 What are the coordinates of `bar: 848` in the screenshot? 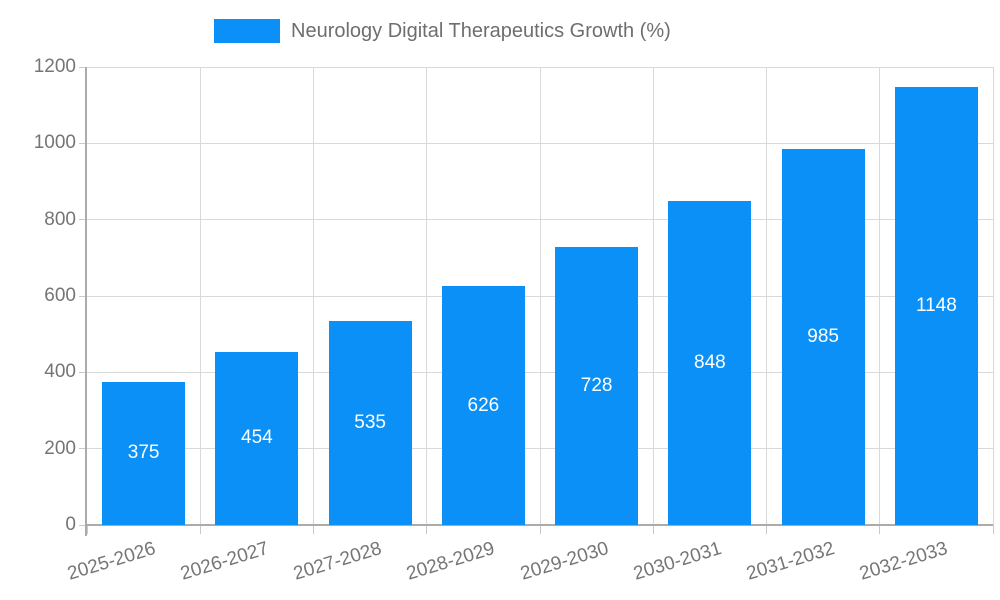 It's located at (710, 363).